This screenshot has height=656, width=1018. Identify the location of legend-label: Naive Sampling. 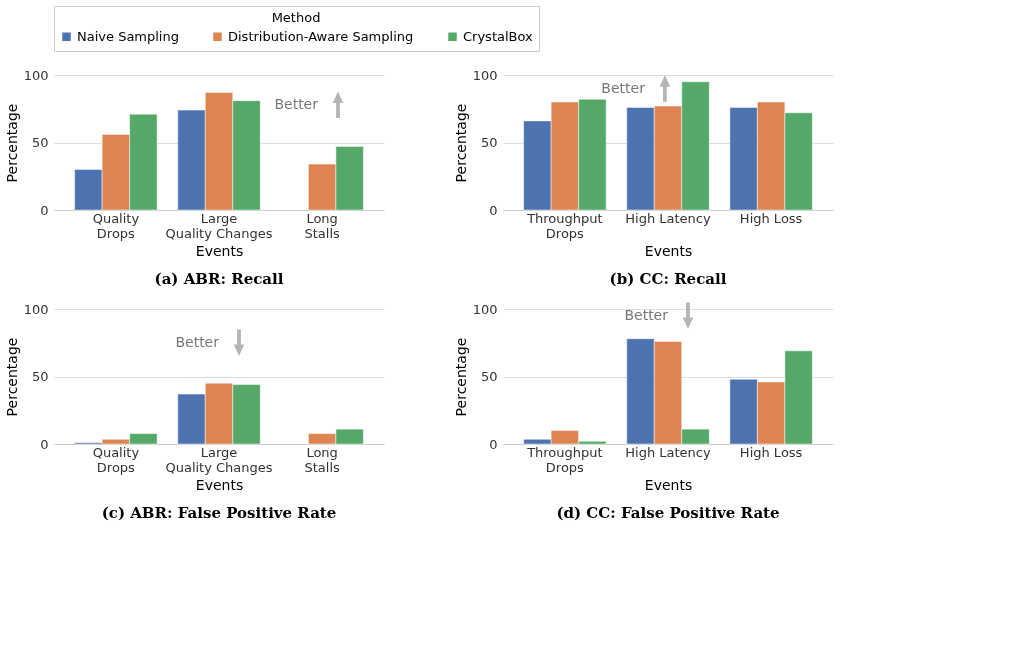
(128, 36).